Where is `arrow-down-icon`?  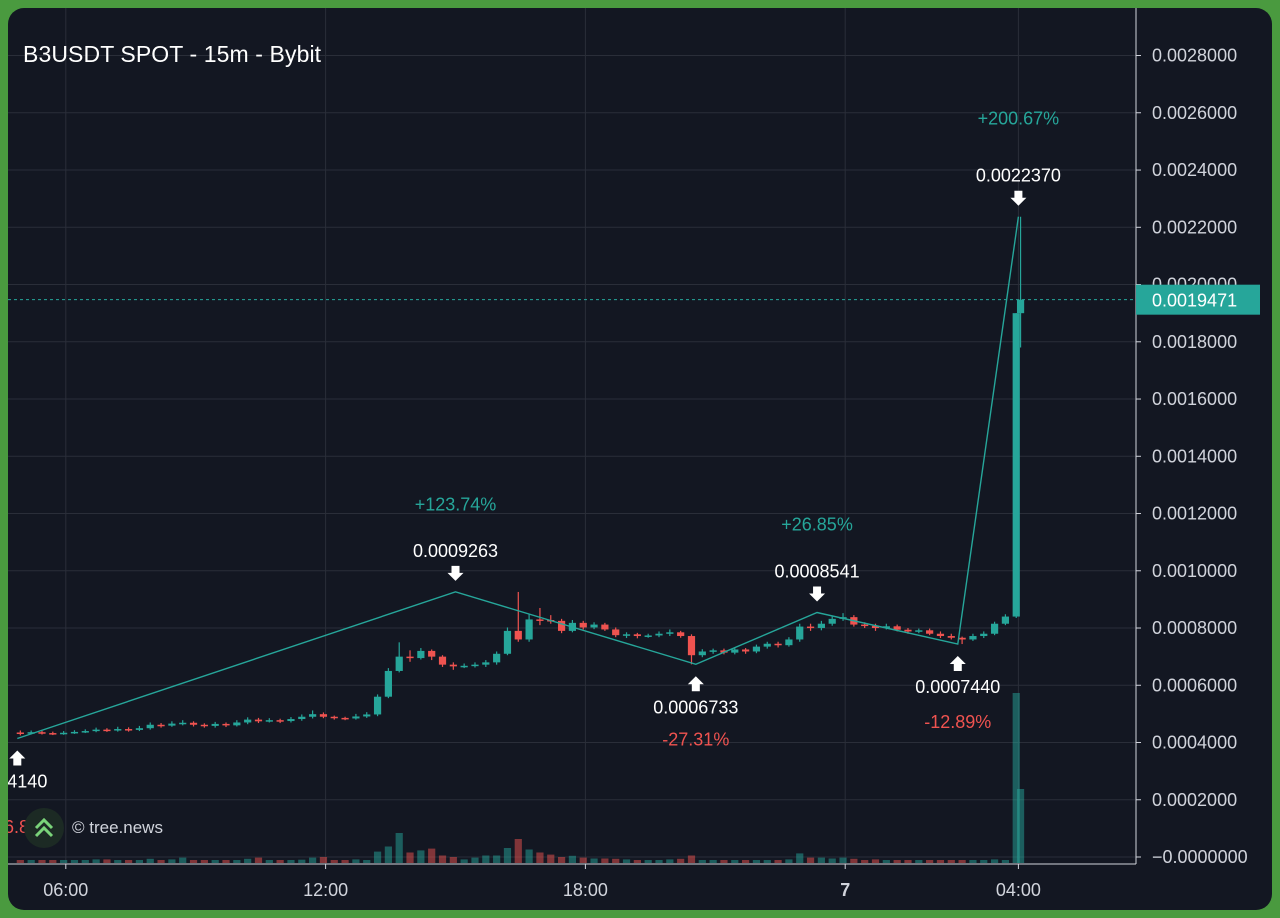 arrow-down-icon is located at coordinates (455, 573).